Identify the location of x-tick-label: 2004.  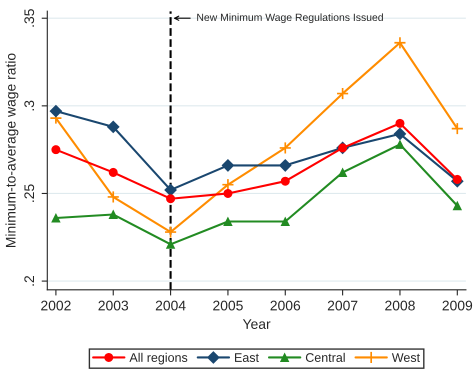
(171, 305).